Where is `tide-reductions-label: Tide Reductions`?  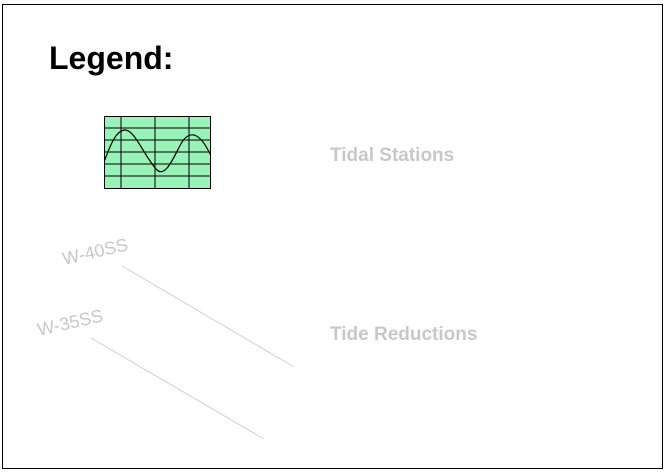 tide-reductions-label: Tide Reductions is located at coordinates (404, 334).